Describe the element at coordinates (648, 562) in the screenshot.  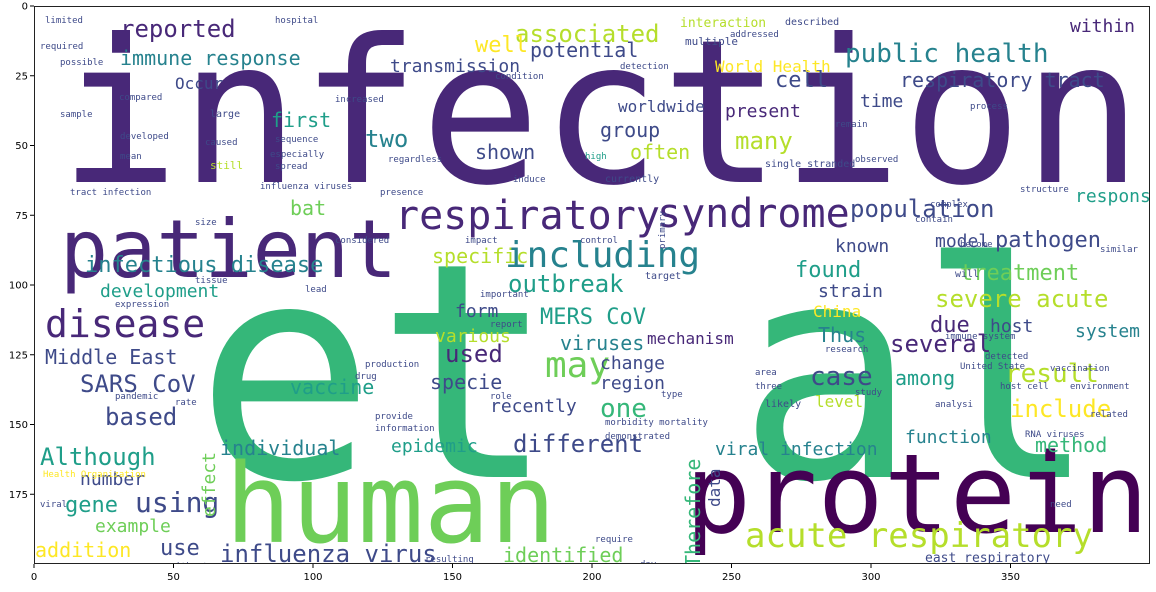
I see `word-day: day` at that location.